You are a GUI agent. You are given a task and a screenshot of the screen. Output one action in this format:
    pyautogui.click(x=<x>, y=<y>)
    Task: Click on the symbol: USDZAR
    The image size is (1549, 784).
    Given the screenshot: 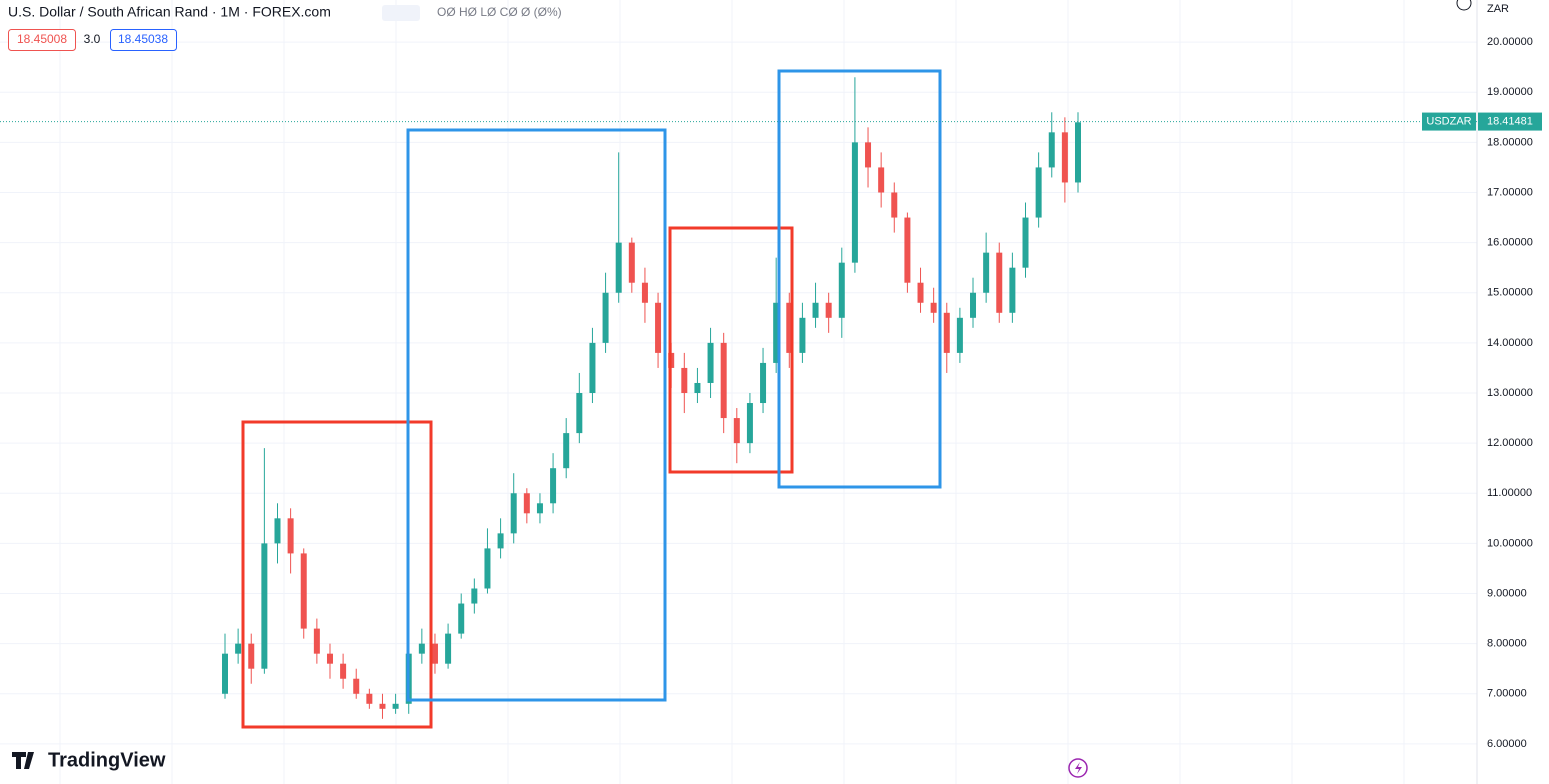 What is the action you would take?
    pyautogui.click(x=1448, y=121)
    